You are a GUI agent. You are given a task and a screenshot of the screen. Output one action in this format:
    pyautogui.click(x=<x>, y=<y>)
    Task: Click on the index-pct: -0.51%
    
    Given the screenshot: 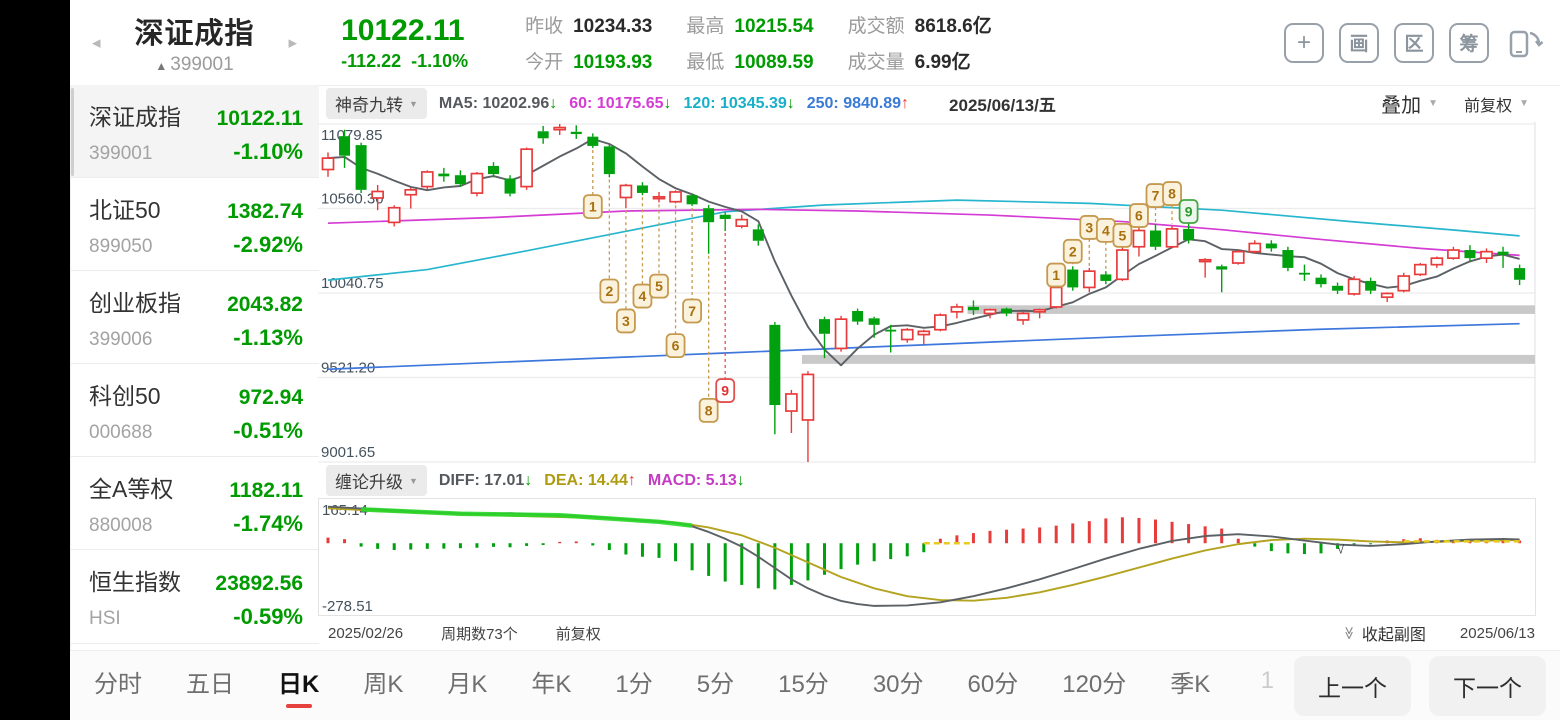 What is the action you would take?
    pyautogui.click(x=268, y=431)
    